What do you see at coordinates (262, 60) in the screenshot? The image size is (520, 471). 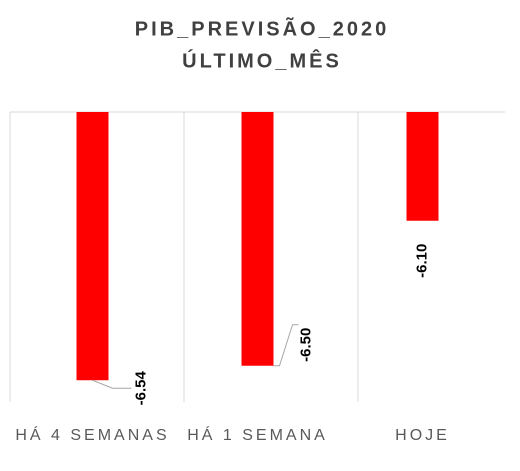 I see `chart-title: ÚLTIMO_MÊS` at bounding box center [262, 60].